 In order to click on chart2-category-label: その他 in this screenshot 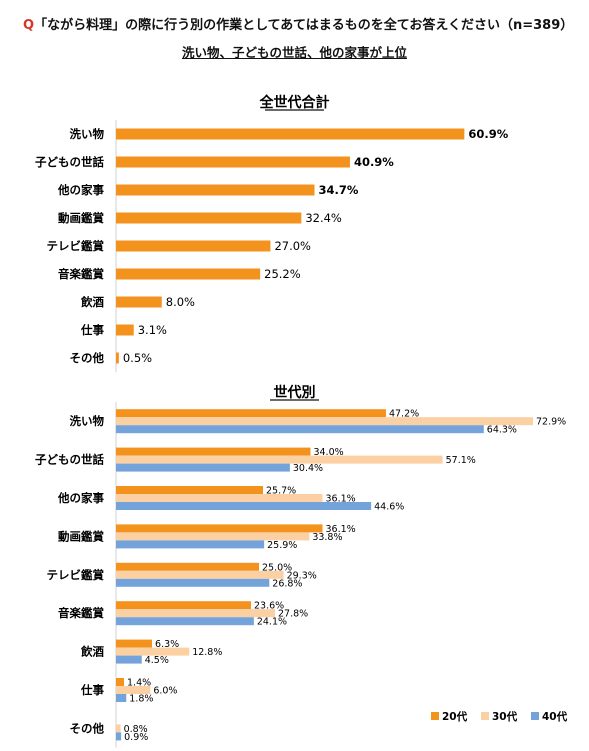, I will do `click(87, 728)`.